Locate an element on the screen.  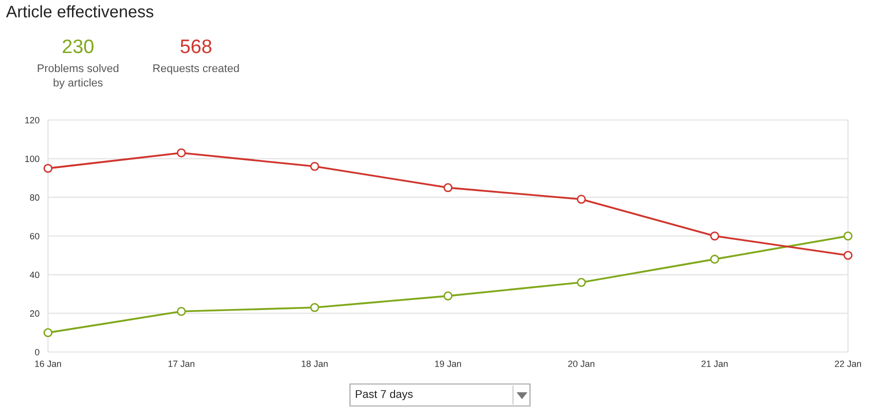
text: Problems solved by articles is located at coordinates (78, 76).